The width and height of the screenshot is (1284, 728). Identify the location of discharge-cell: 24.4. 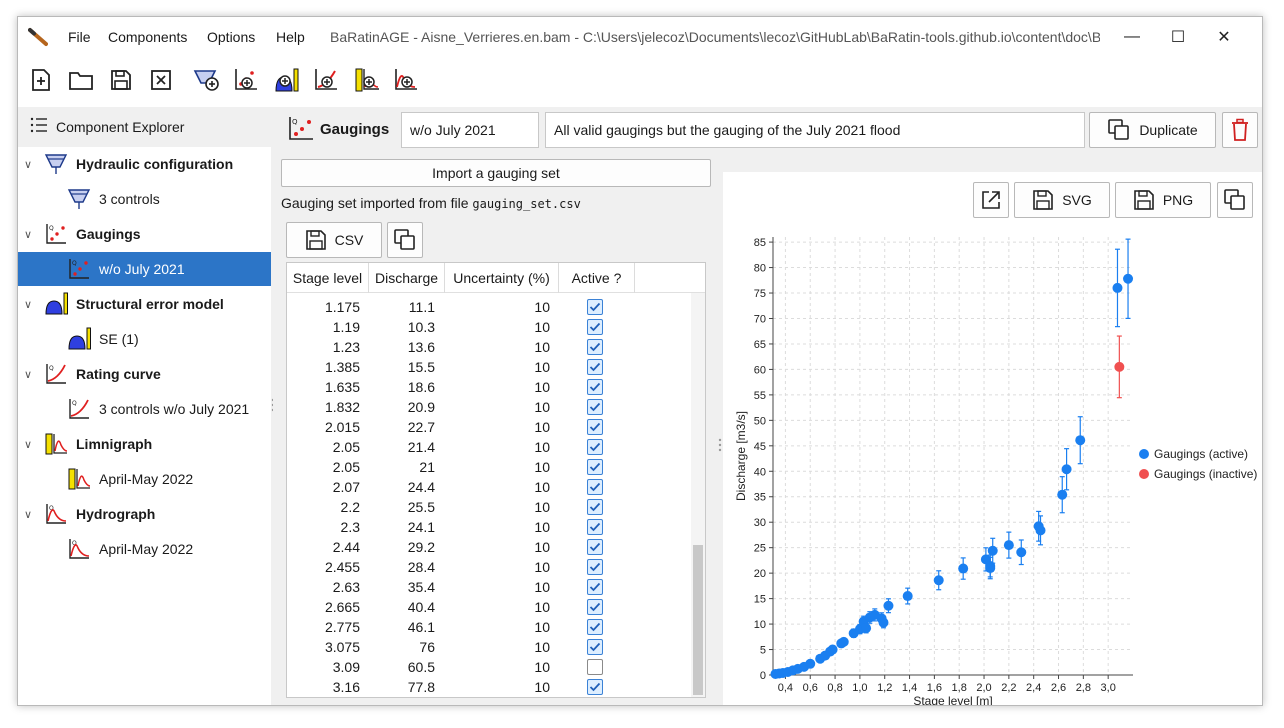
(421, 487).